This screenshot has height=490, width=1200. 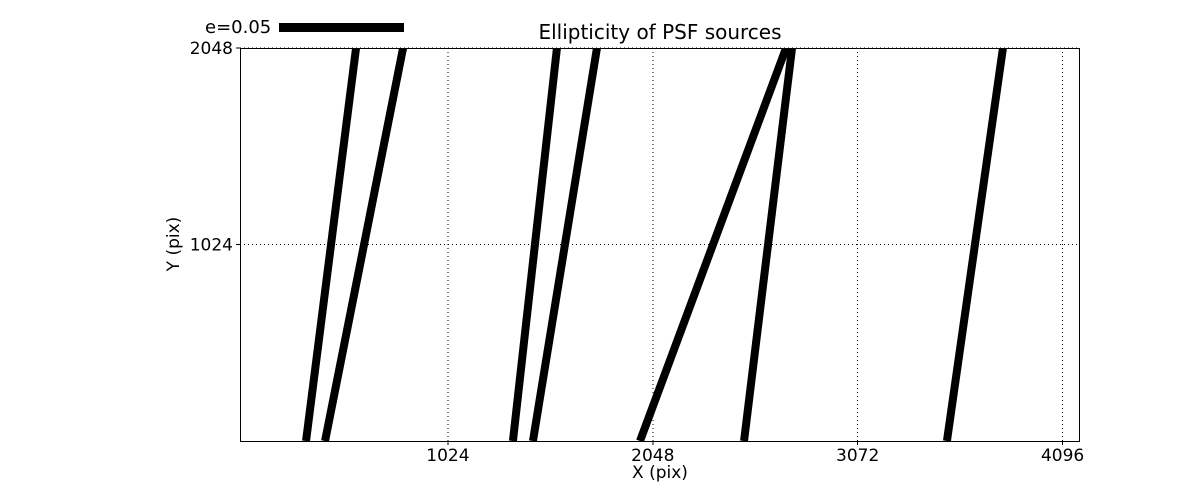 What do you see at coordinates (652, 456) in the screenshot?
I see `x-tick-label: 2048` at bounding box center [652, 456].